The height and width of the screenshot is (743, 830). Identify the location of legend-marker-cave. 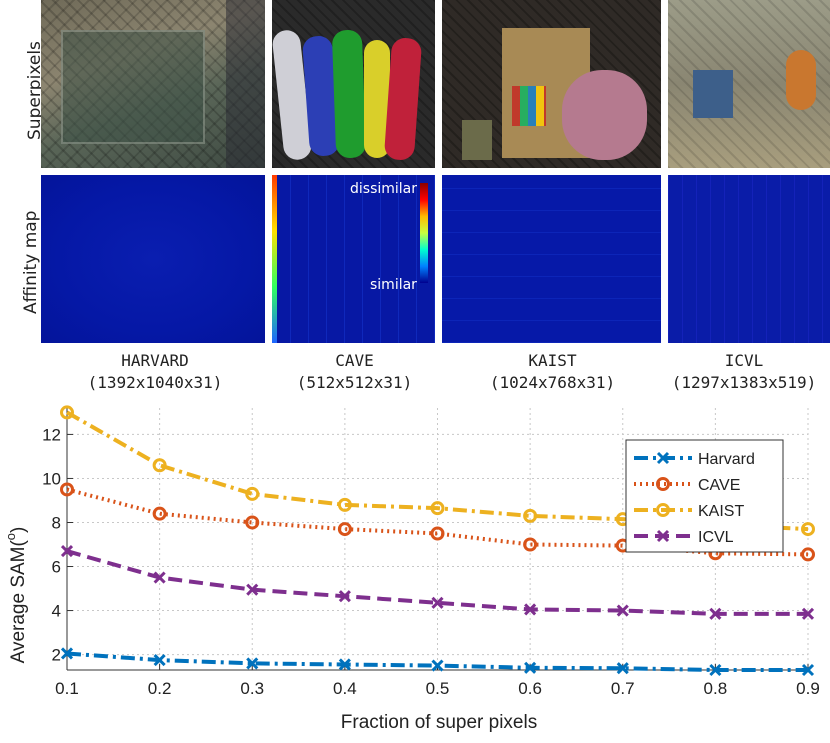
(663, 484).